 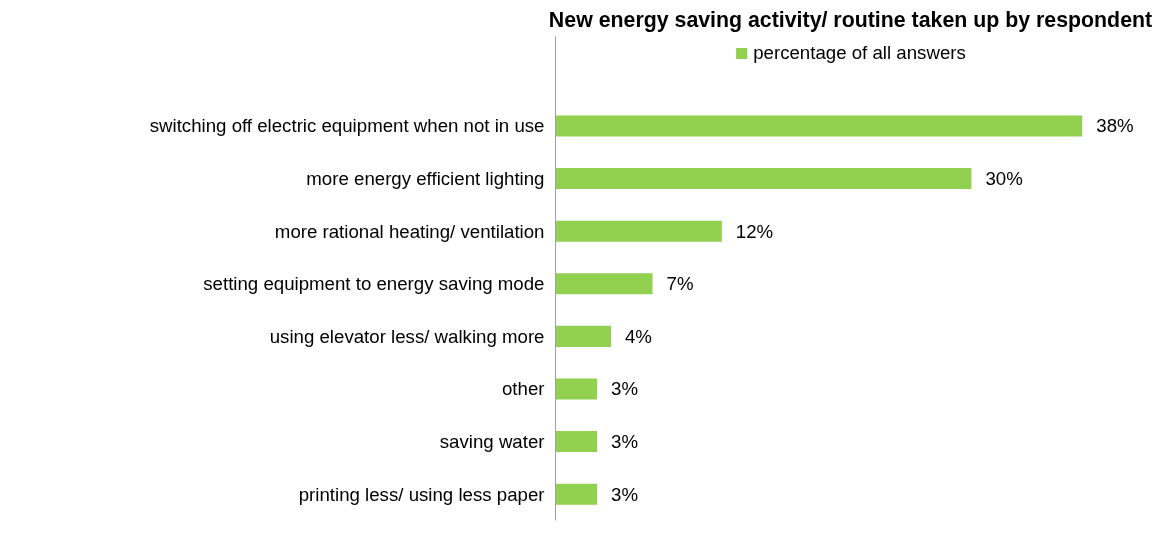 What do you see at coordinates (407, 336) in the screenshot?
I see `y-tick-label: using elevator less/ walking more` at bounding box center [407, 336].